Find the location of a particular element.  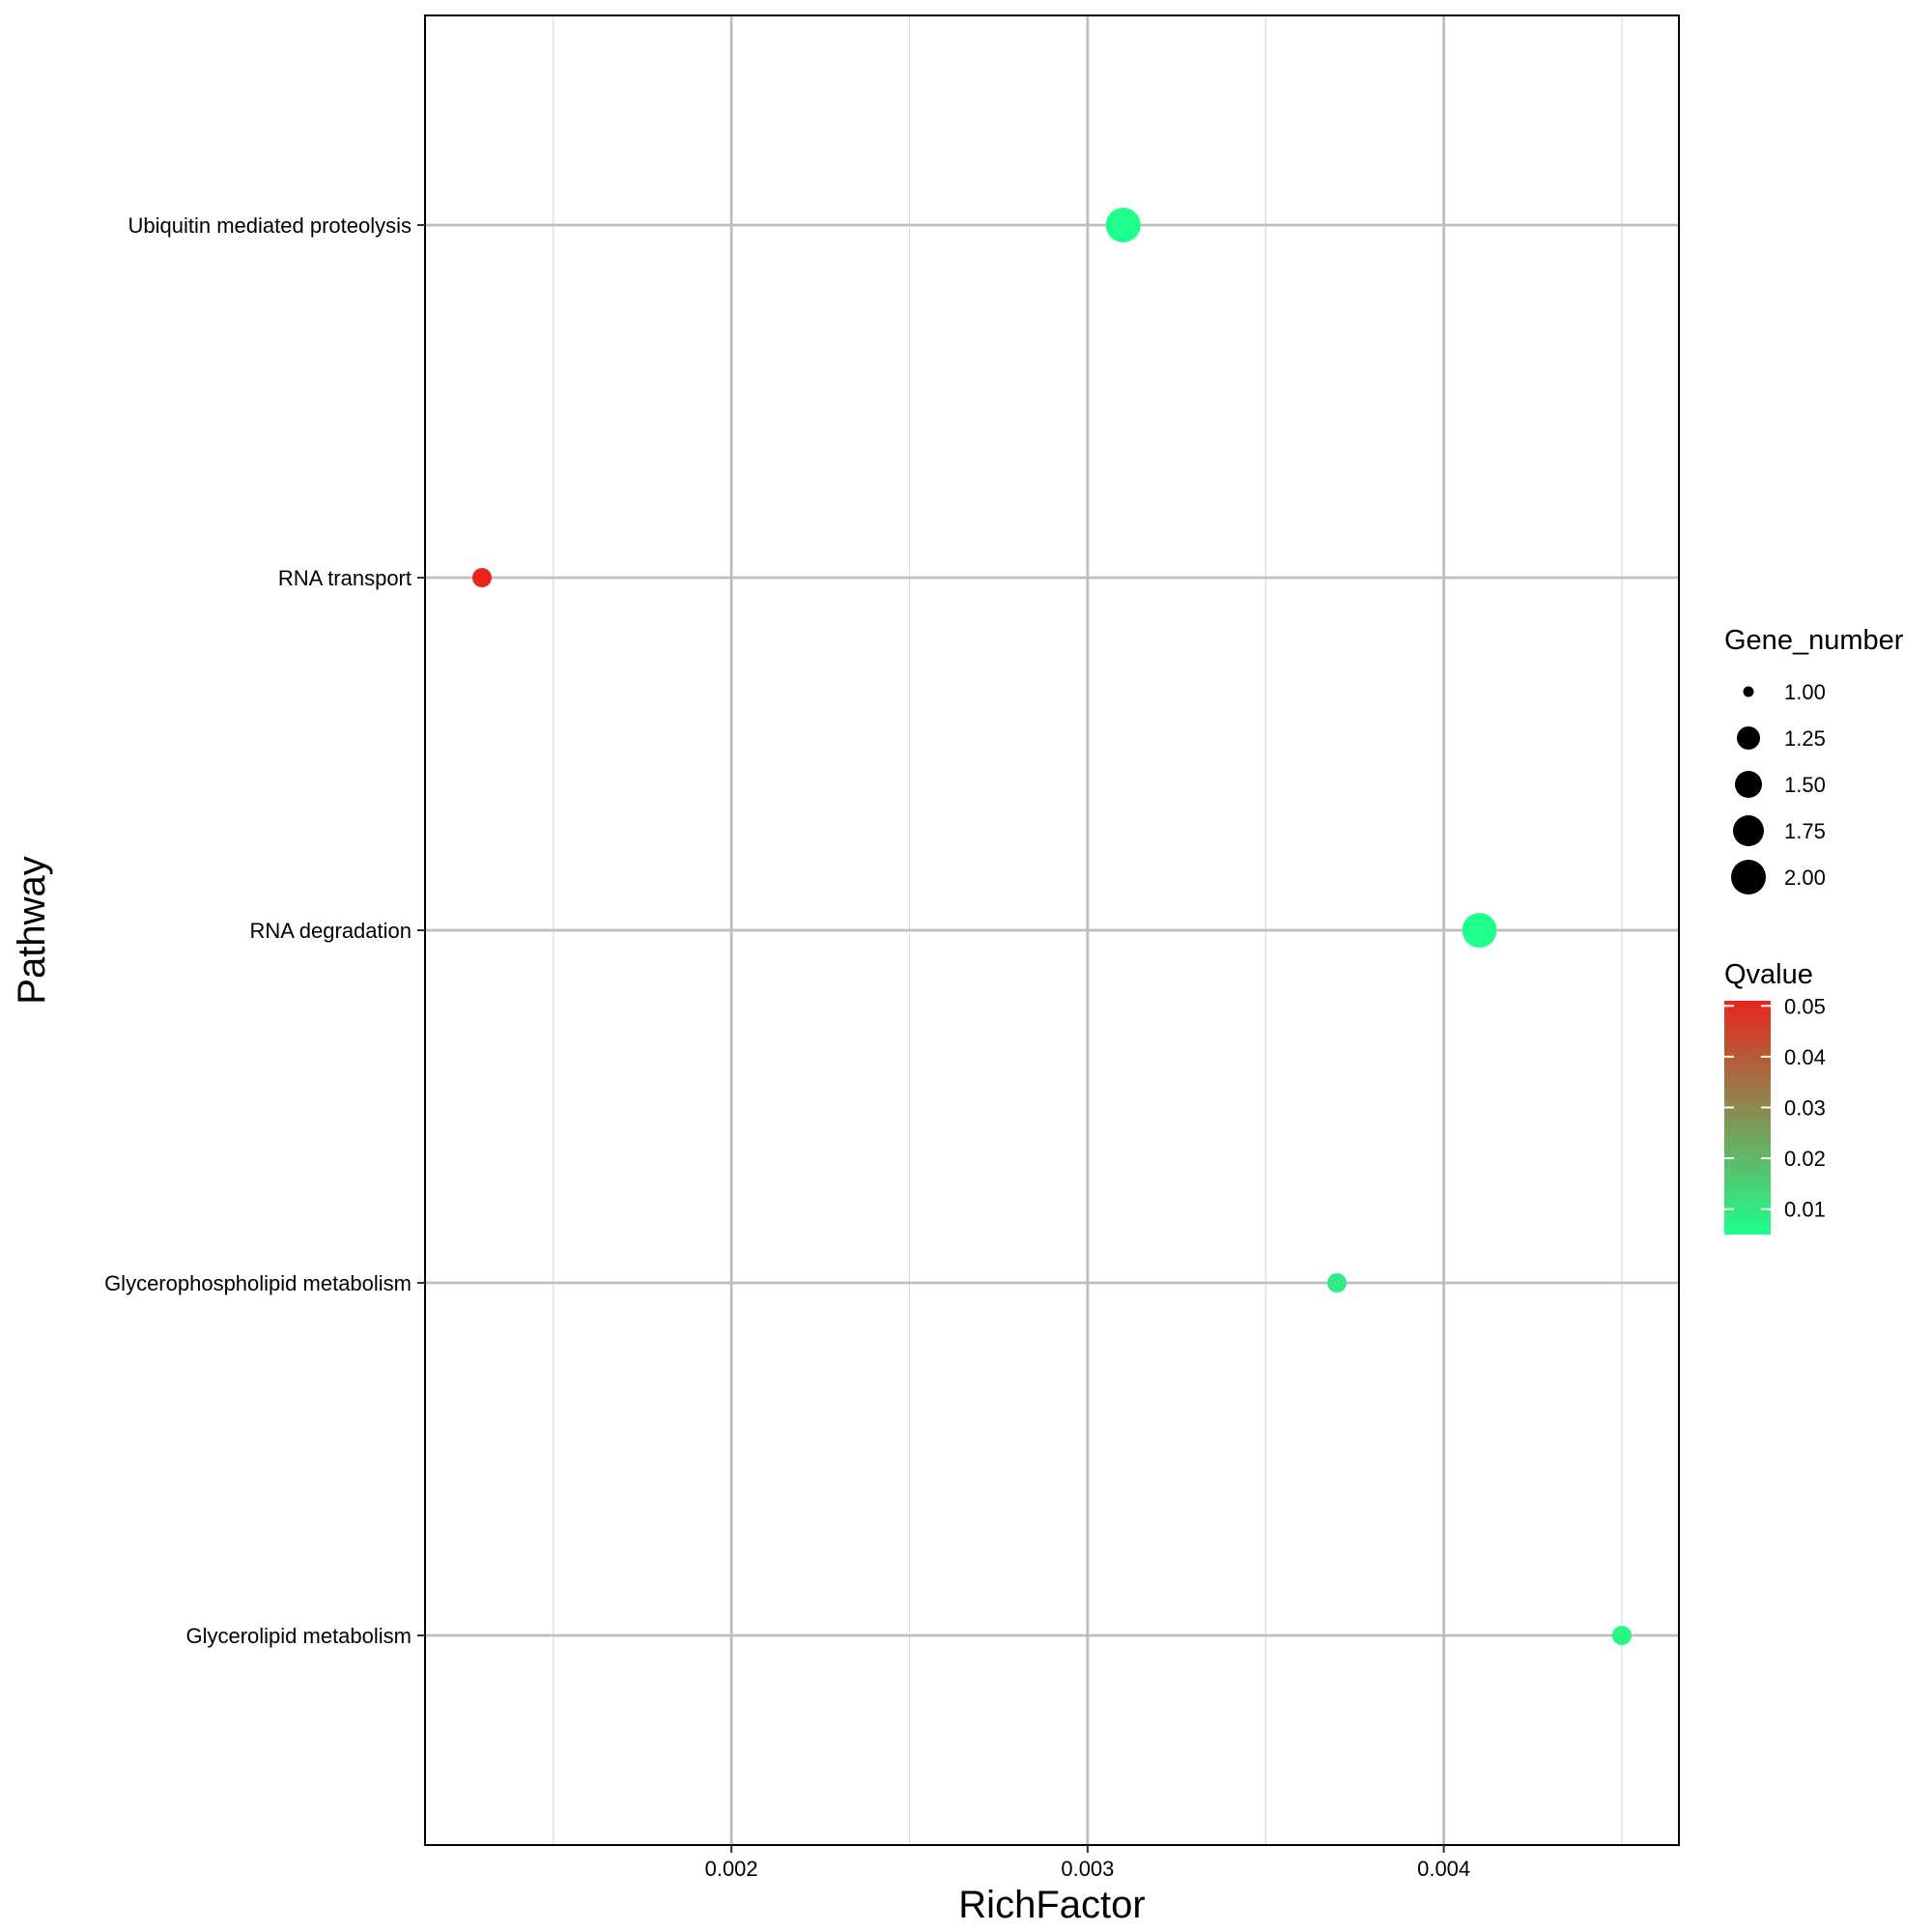

size-legend-label: 2.00 is located at coordinates (1805, 878).